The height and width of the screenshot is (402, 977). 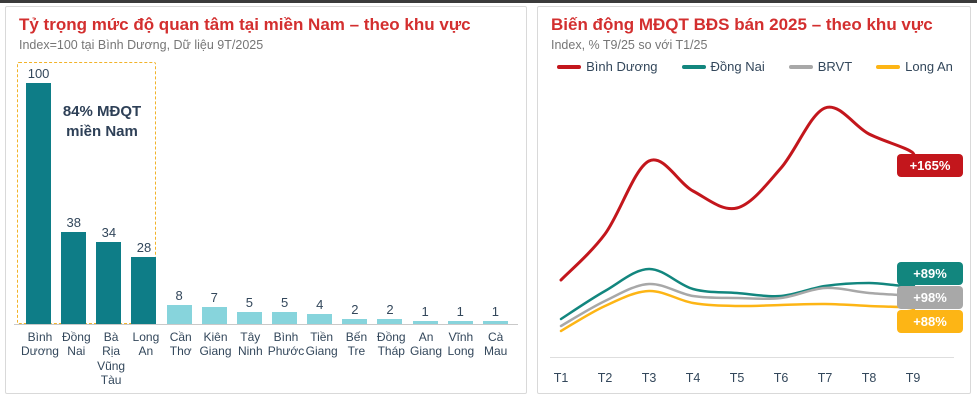 I want to click on series-end-badge-brvt: +98%, so click(x=930, y=297).